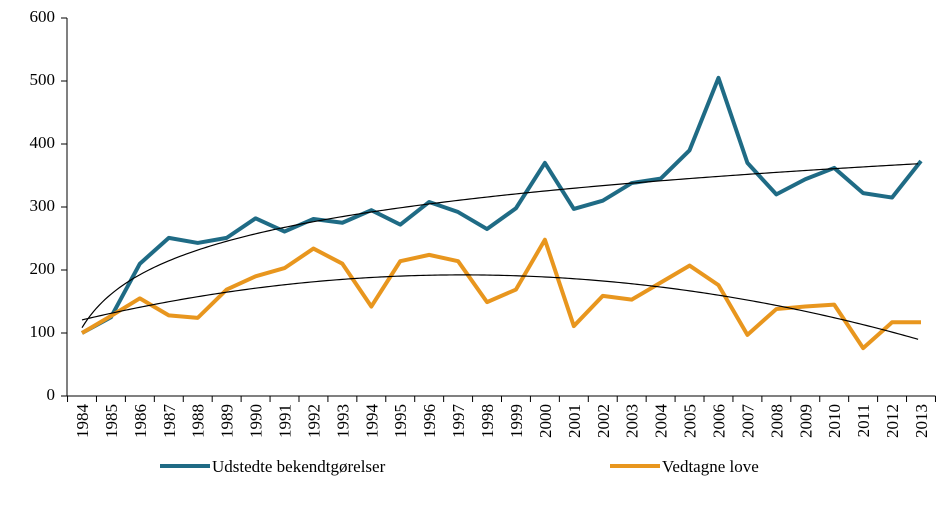 The height and width of the screenshot is (505, 936). Describe the element at coordinates (500, 307) in the screenshot. I see `trend-line` at that location.